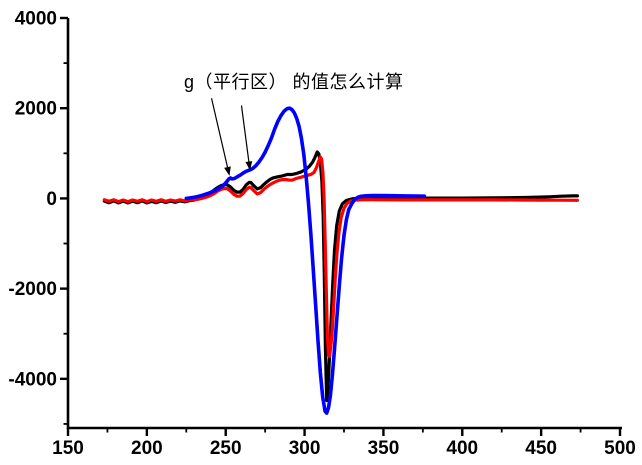  What do you see at coordinates (32, 289) in the screenshot?
I see `y-tick-label: -2000` at bounding box center [32, 289].